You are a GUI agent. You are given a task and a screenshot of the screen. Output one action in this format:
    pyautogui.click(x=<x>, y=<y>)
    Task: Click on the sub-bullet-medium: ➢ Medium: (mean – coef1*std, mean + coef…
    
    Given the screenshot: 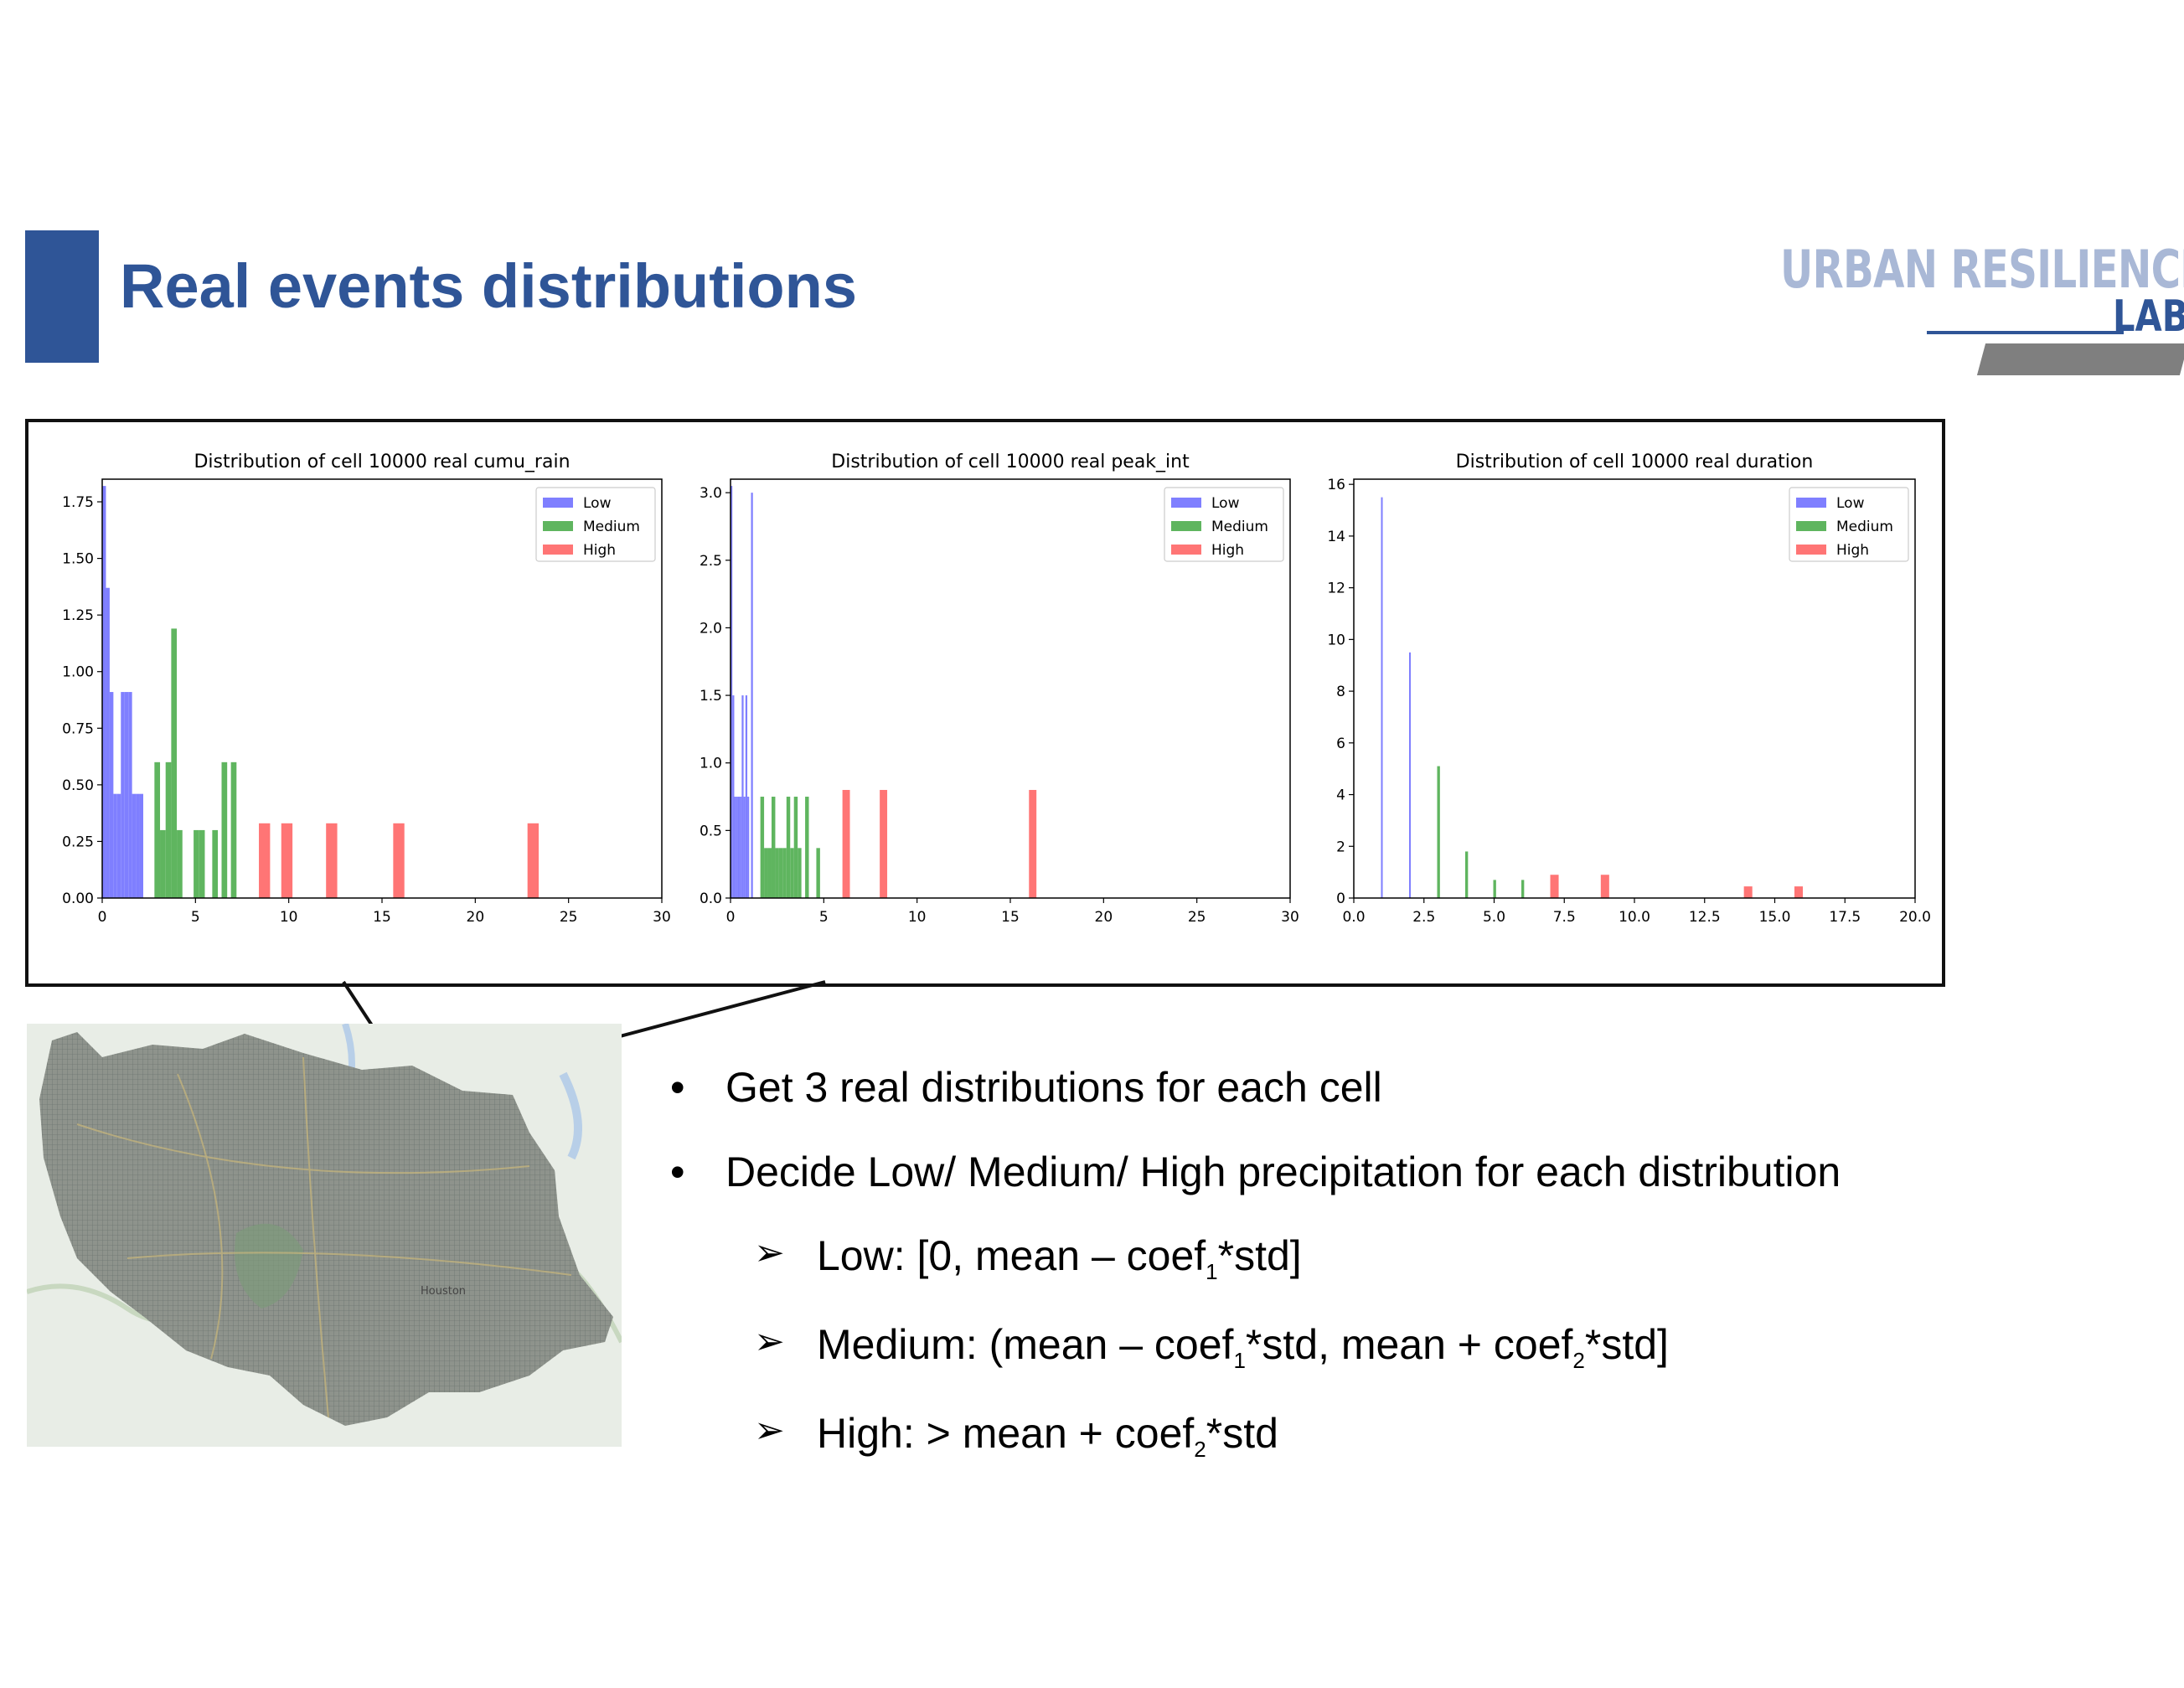 What is the action you would take?
    pyautogui.click(x=1445, y=1347)
    